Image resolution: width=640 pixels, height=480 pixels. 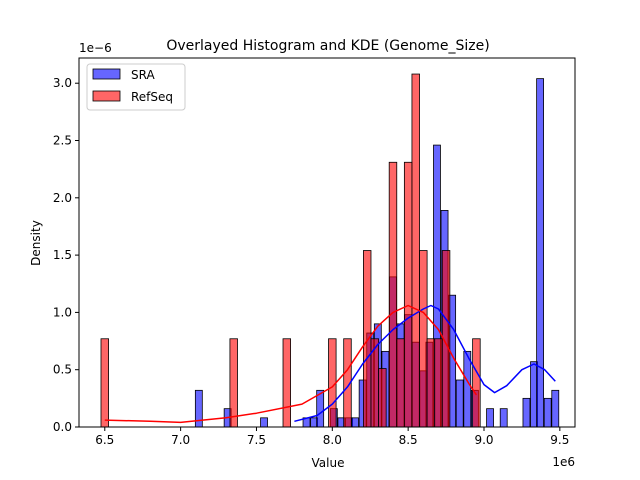 I want to click on y-tick-label: 3.0, so click(x=62, y=83).